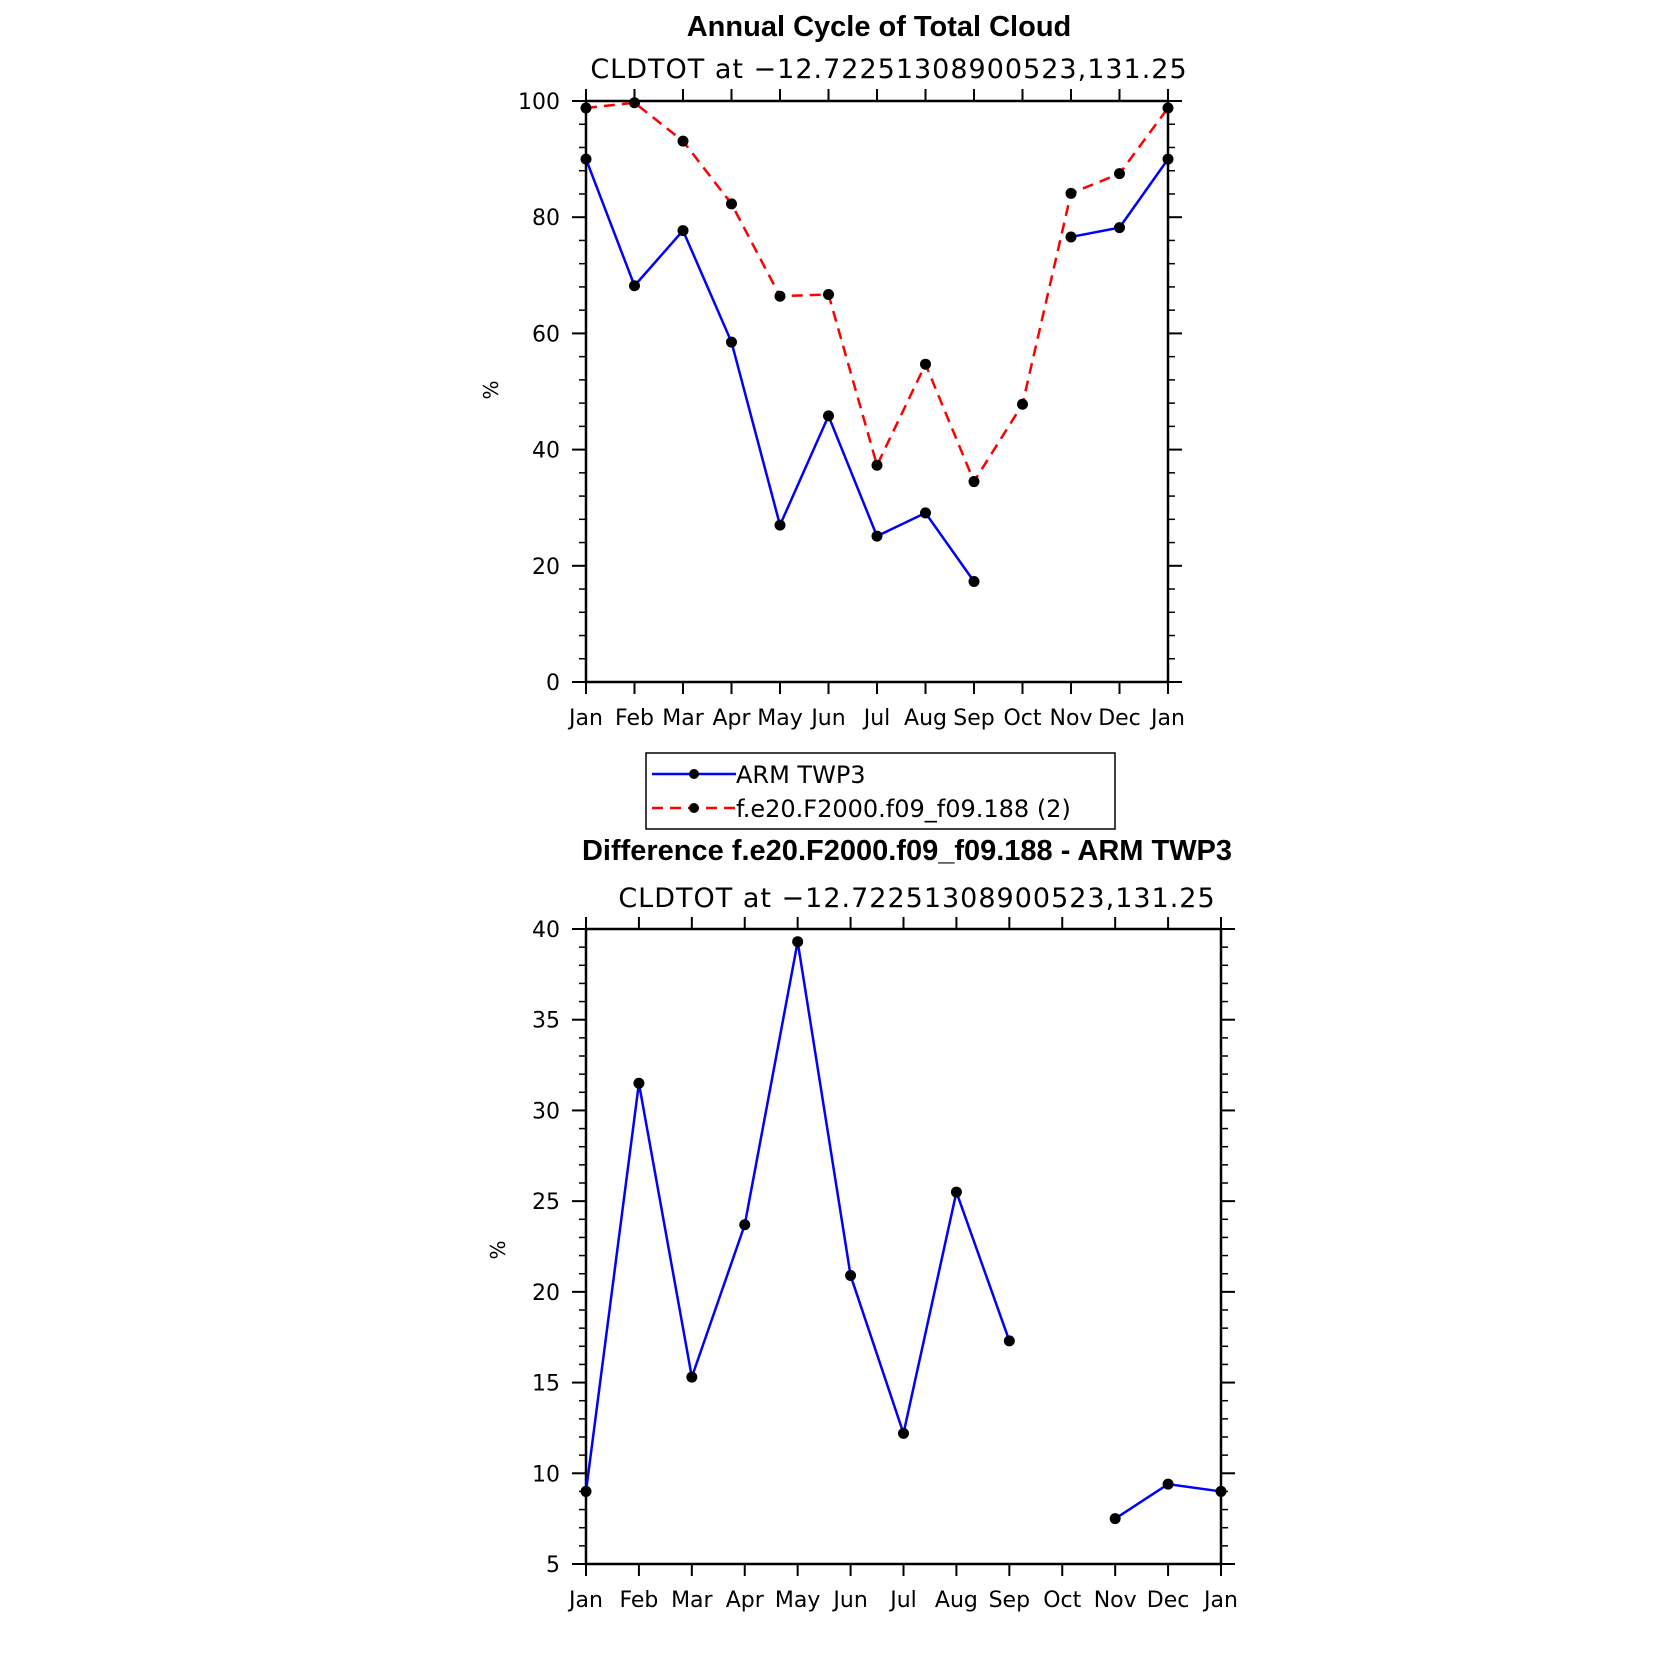 Image resolution: width=1663 pixels, height=1663 pixels. I want to click on y-tick-label: 0, so click(553, 683).